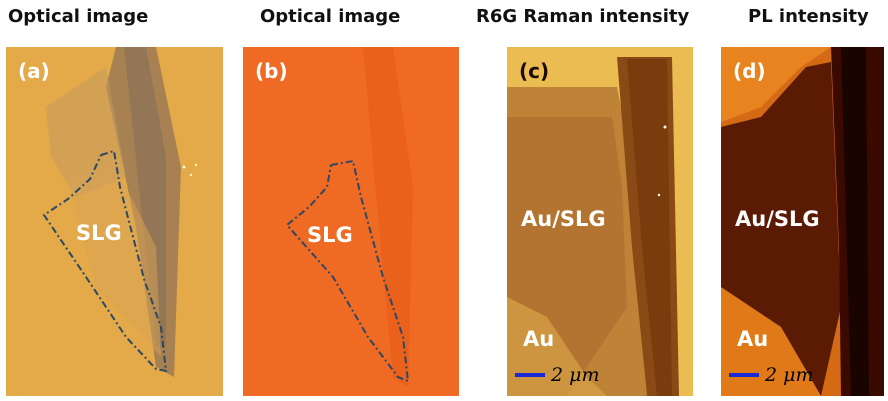 The height and width of the screenshot is (401, 888). Describe the element at coordinates (530, 375) in the screenshot. I see `panel-c-scale-line` at that location.